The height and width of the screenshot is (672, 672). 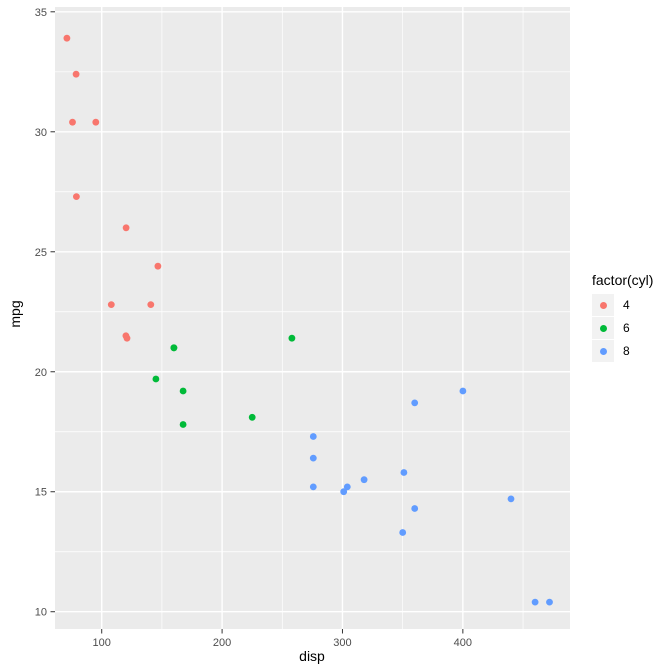 What do you see at coordinates (623, 280) in the screenshot?
I see `legend-title: factor(cyl)` at bounding box center [623, 280].